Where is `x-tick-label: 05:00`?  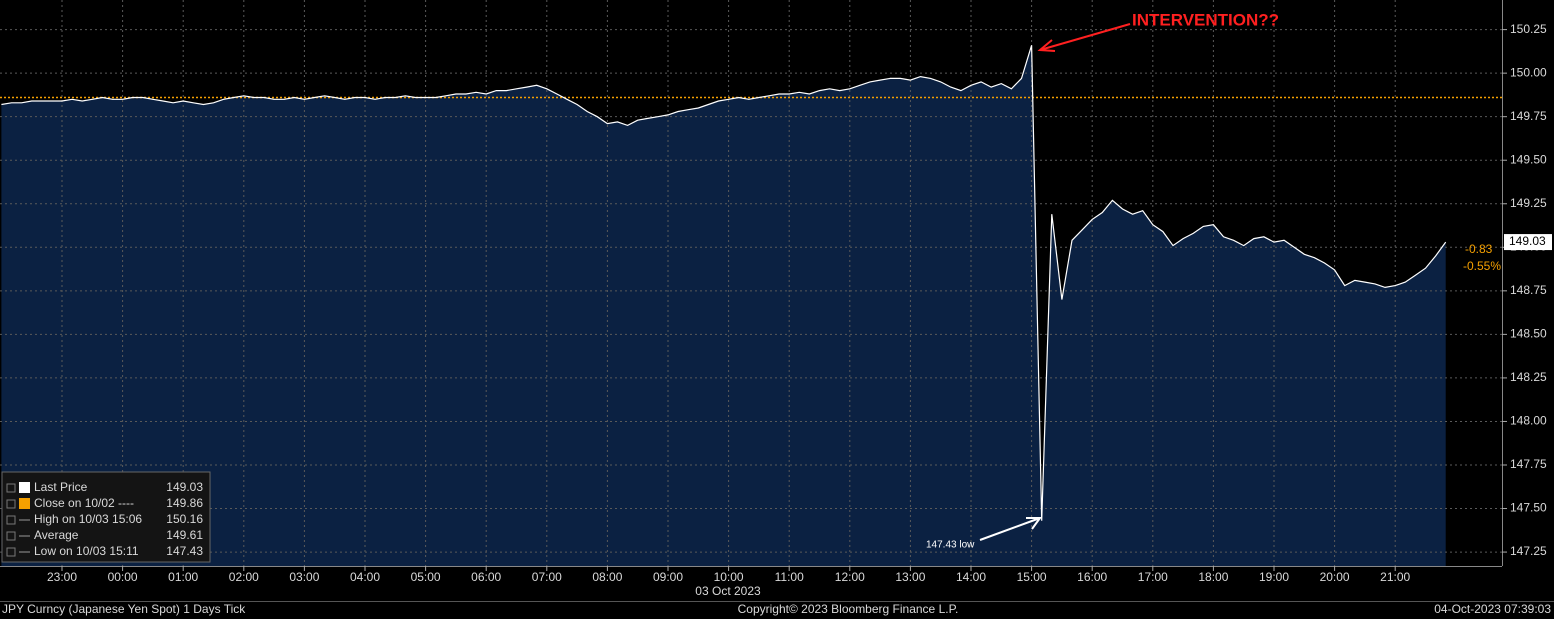
x-tick-label: 05:00 is located at coordinates (426, 577).